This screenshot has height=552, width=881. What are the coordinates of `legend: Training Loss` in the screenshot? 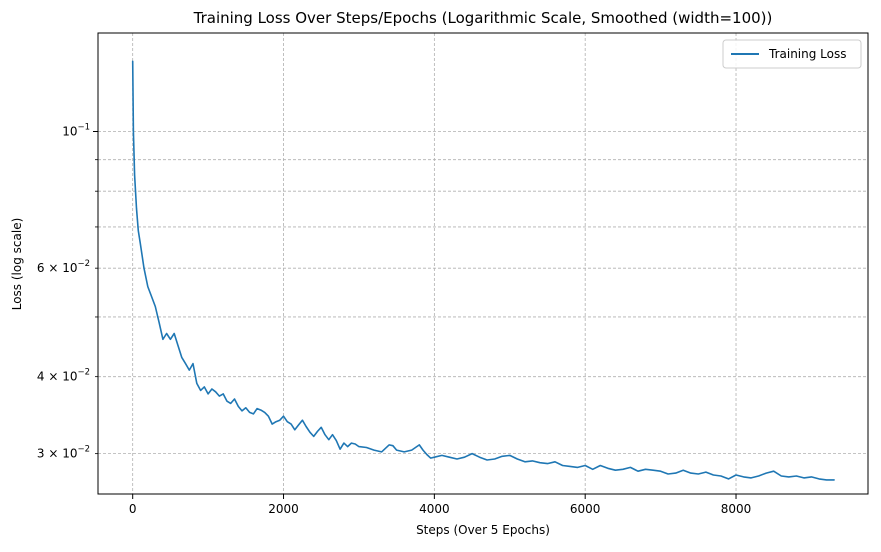 It's located at (792, 54).